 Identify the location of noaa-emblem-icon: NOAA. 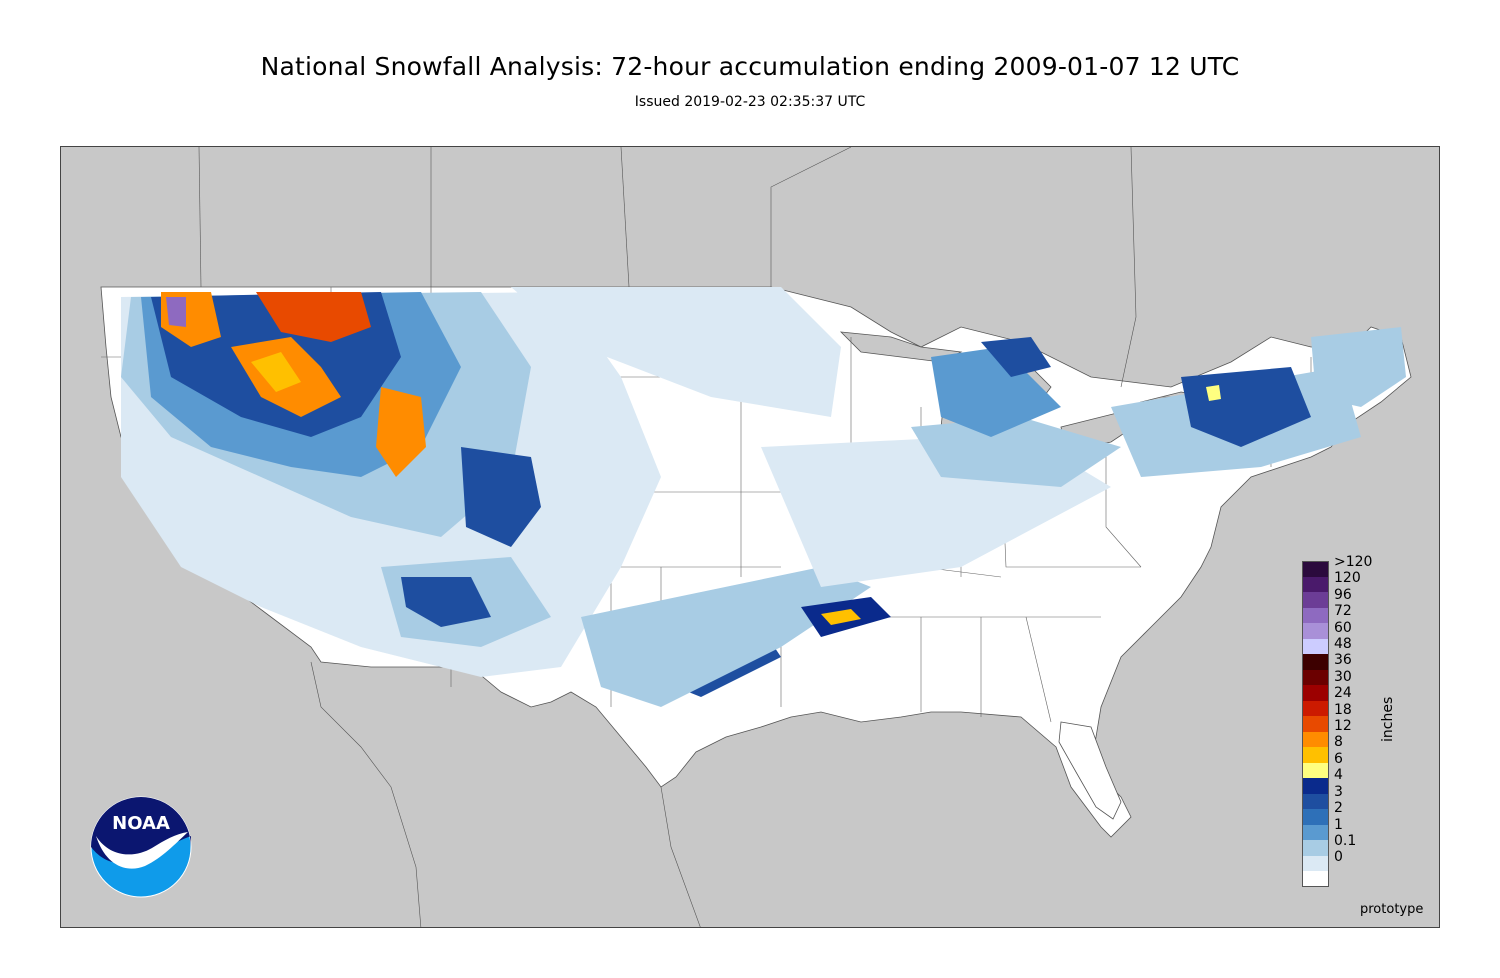
(141, 847).